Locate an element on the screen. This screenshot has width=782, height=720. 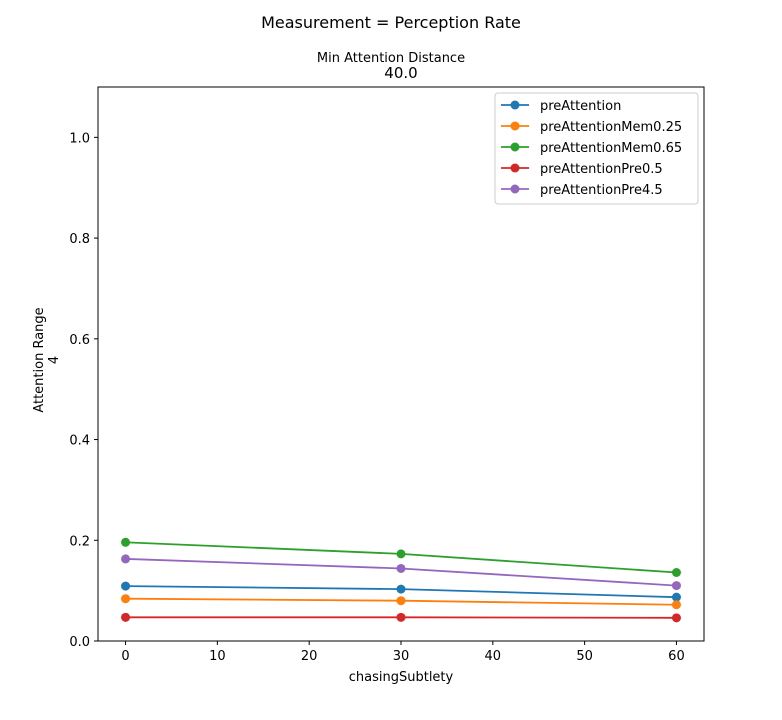
x-axis: 0 10 20 30 40 50 60 is located at coordinates (403, 652).